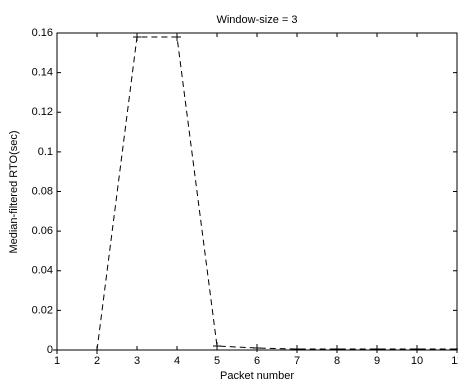  I want to click on y-axis-label: Median-filtered RTO(sec), so click(14, 191).